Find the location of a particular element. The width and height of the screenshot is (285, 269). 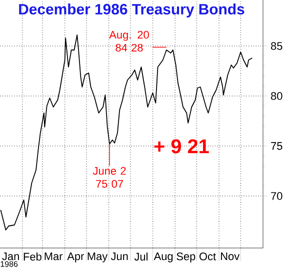

x-tick-label: May is located at coordinates (98, 257).